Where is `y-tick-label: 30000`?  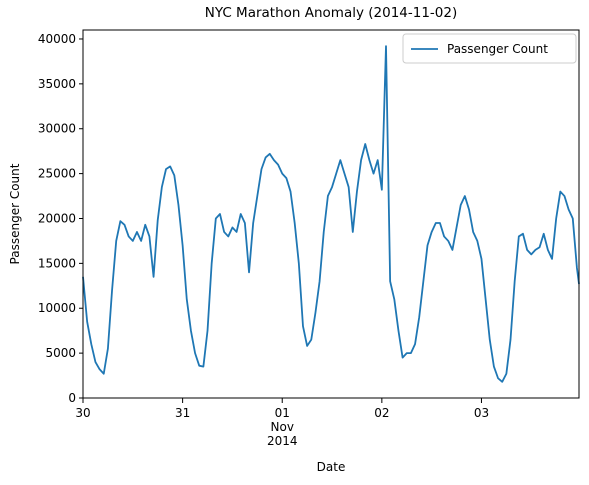
y-tick-label: 30000 is located at coordinates (57, 129).